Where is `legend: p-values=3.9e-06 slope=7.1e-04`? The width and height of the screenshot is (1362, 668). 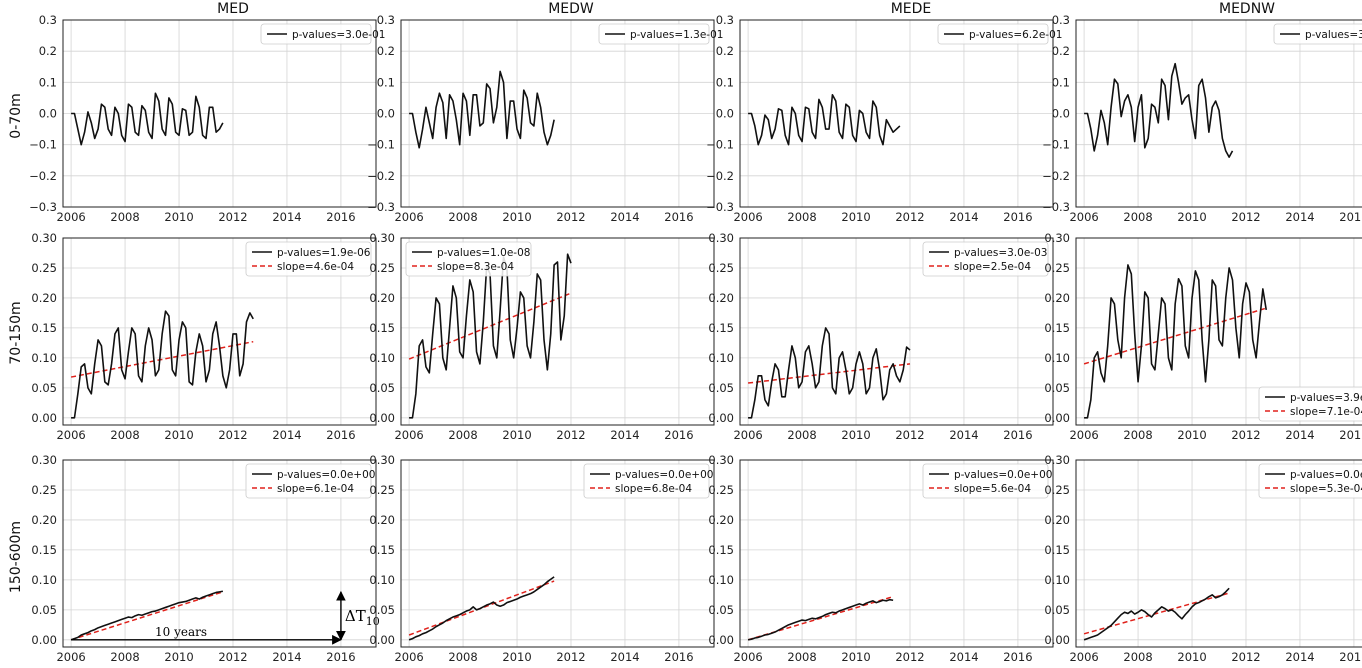
legend: p-values=3.9e-06 slope=7.1e-04 is located at coordinates (1310, 404).